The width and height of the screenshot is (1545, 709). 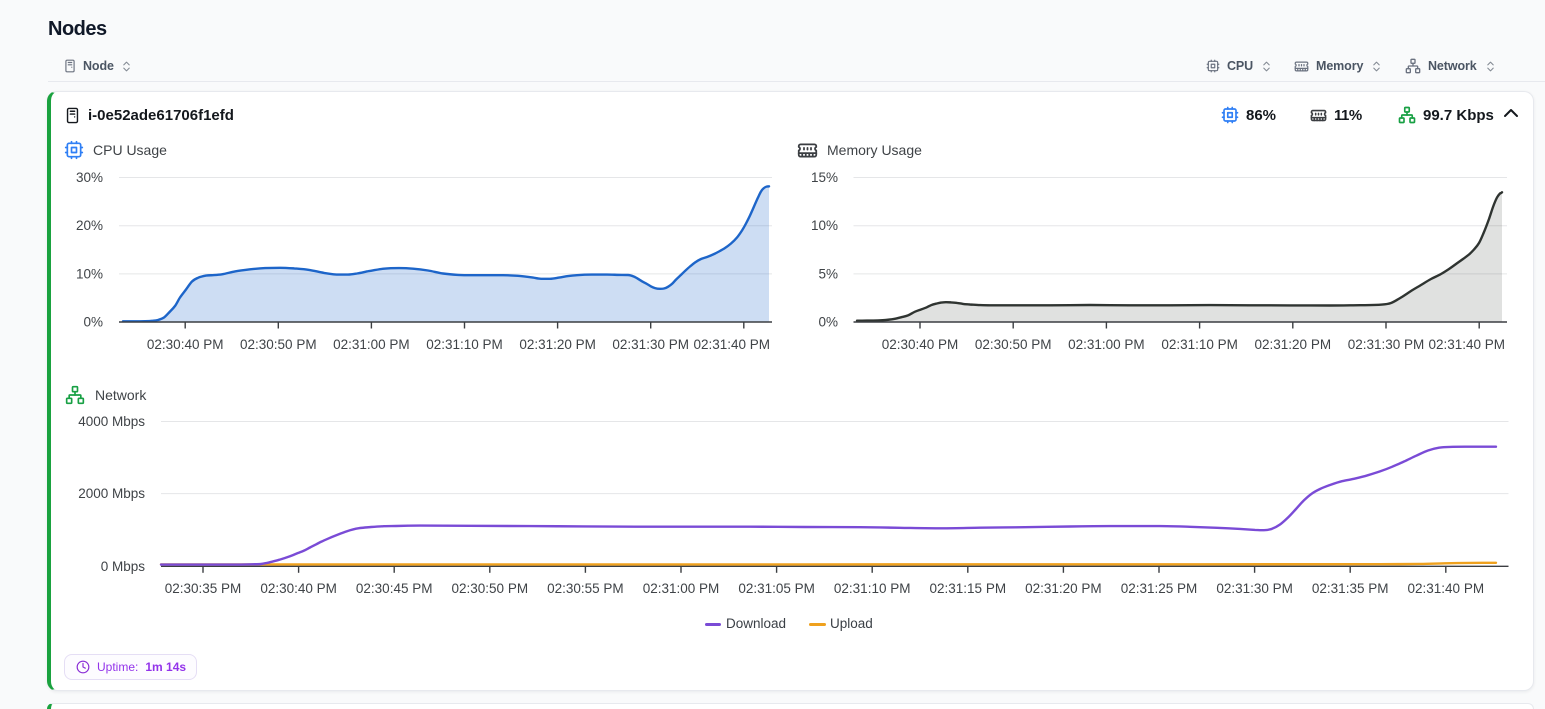 What do you see at coordinates (111, 493) in the screenshot?
I see `svg-text: 2000 Mbps` at bounding box center [111, 493].